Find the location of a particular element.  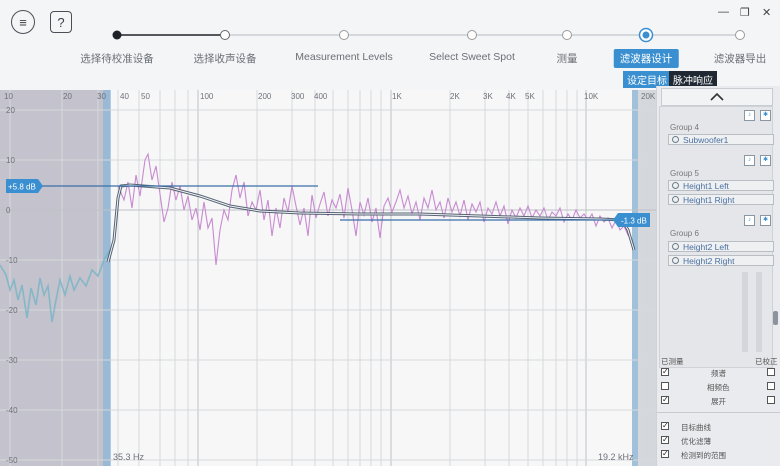

x-tick: 20K is located at coordinates (648, 96).